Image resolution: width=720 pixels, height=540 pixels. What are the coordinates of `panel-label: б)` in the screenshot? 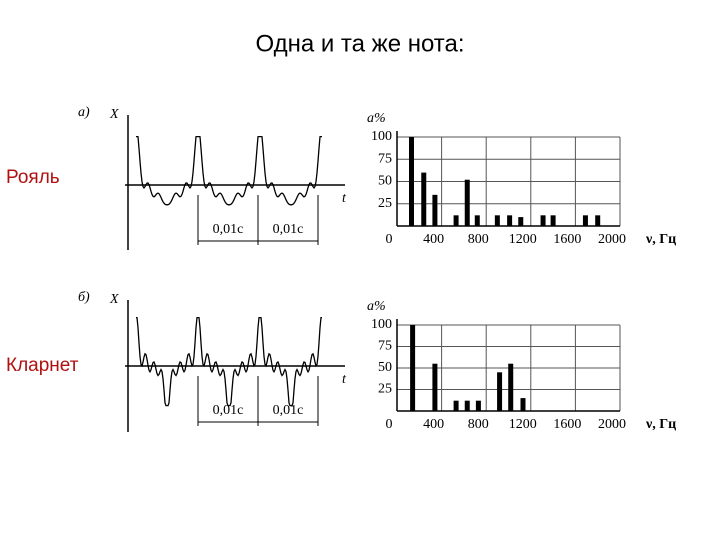 It's located at (84, 297).